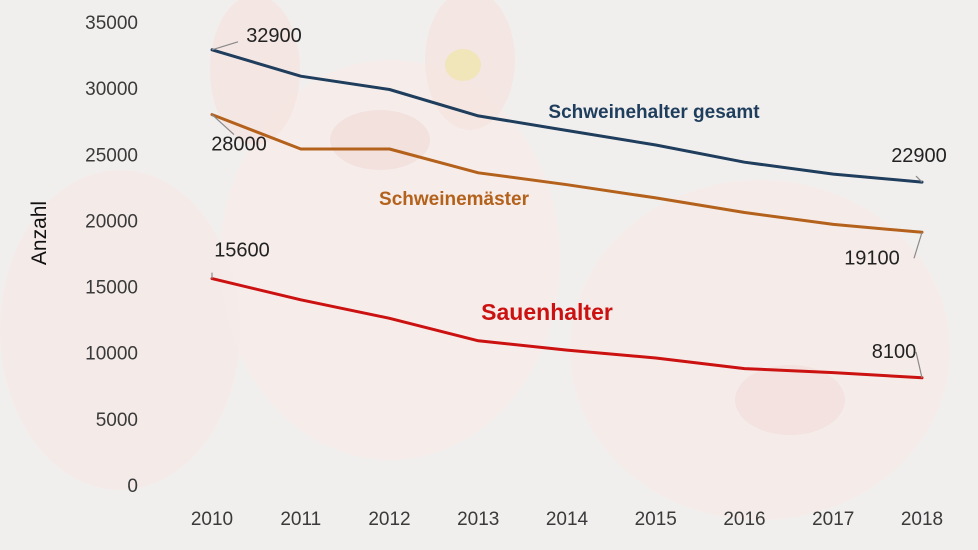 The image size is (978, 550). I want to click on x-axis: 2010 2011 2012 2013 2014 2015 2016 2017 2018, so click(567, 519).